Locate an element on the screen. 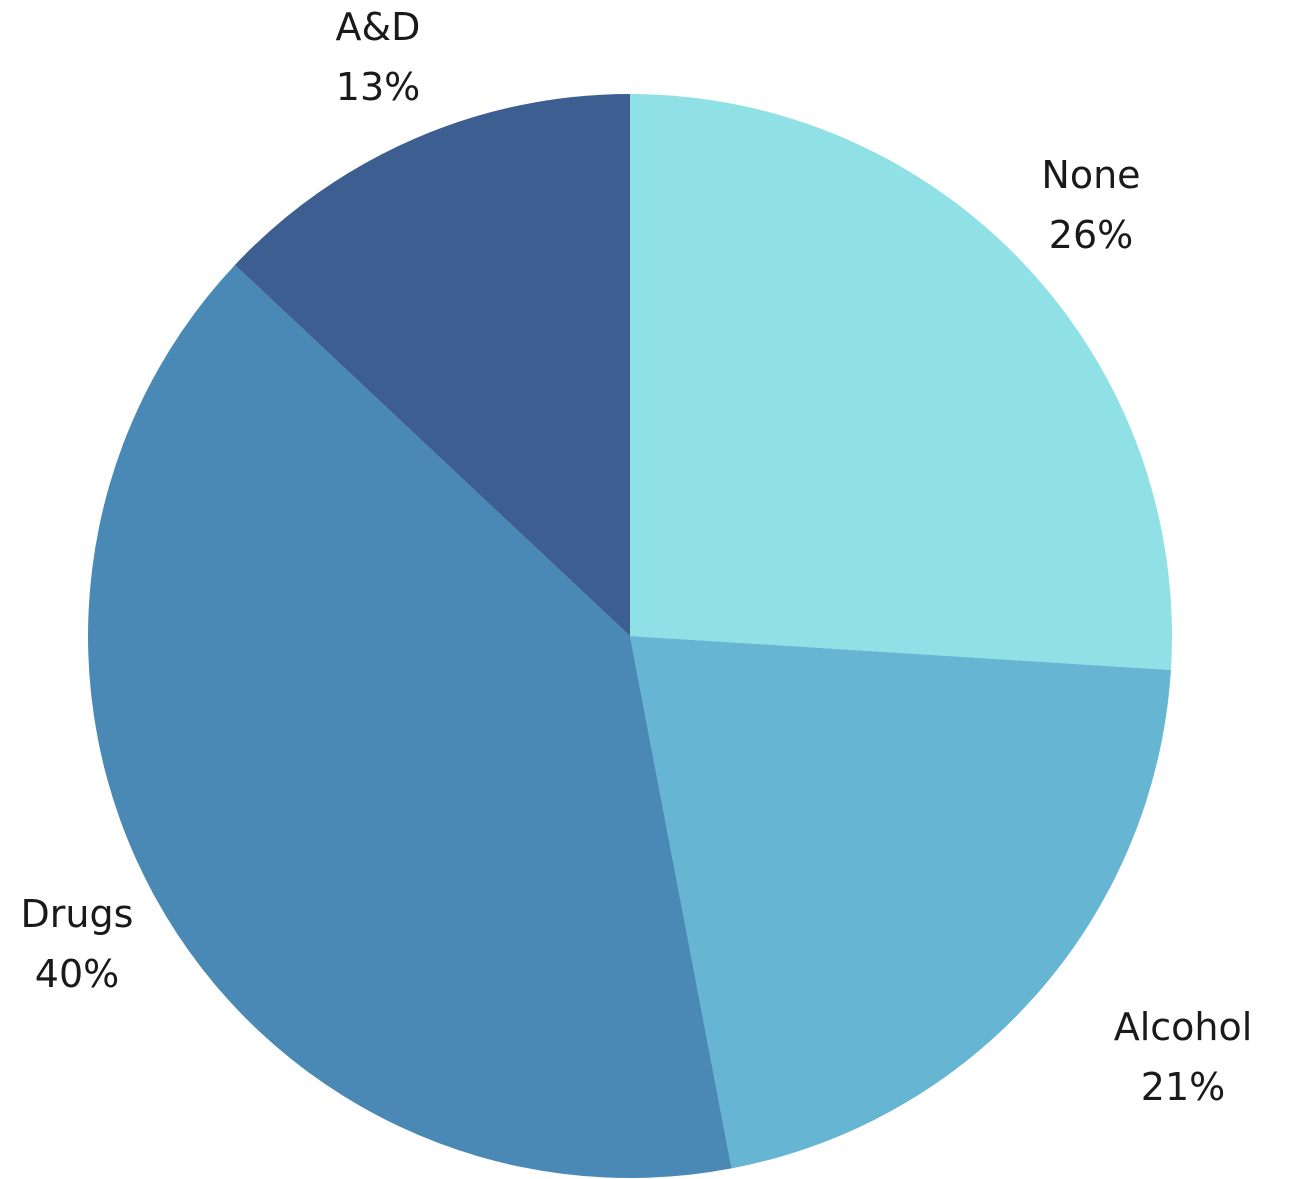  slice-label-drugs: Drugs is located at coordinates (77, 914).